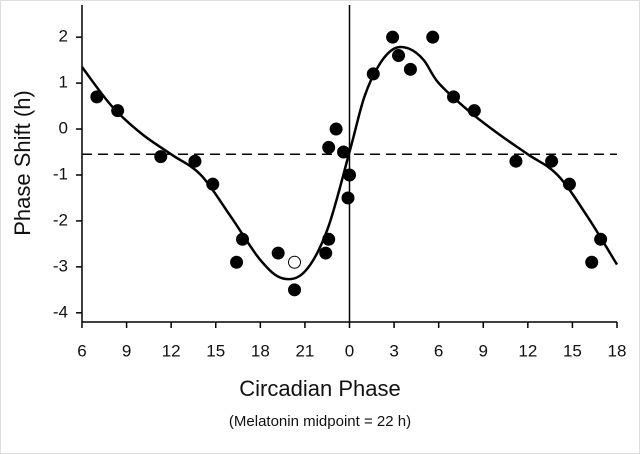 This screenshot has width=640, height=454. I want to click on y-tick-label: -3, so click(60, 265).